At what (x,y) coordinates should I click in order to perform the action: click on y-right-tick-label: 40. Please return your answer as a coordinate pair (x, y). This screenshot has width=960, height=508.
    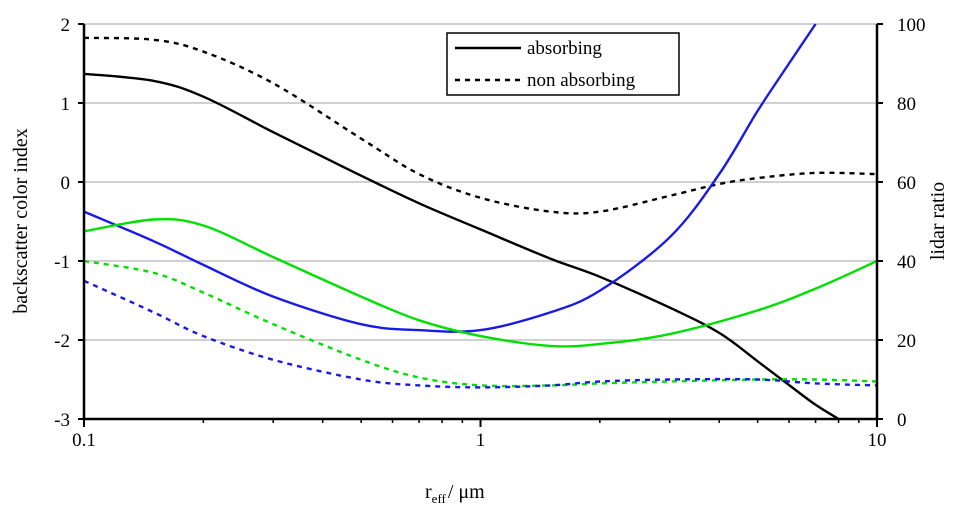
    Looking at the image, I should click on (906, 262).